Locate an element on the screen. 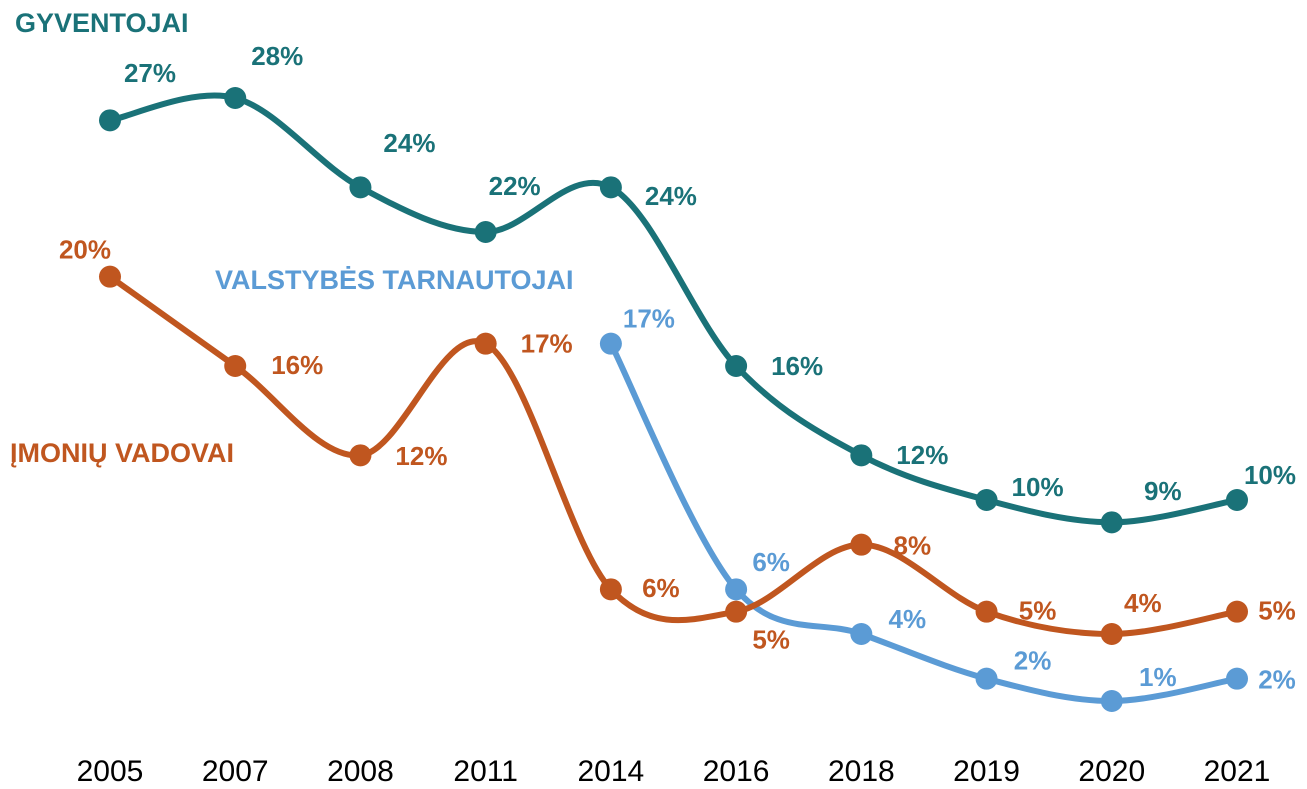 The height and width of the screenshot is (789, 1307). x-tick-label: 2007 is located at coordinates (235, 771).